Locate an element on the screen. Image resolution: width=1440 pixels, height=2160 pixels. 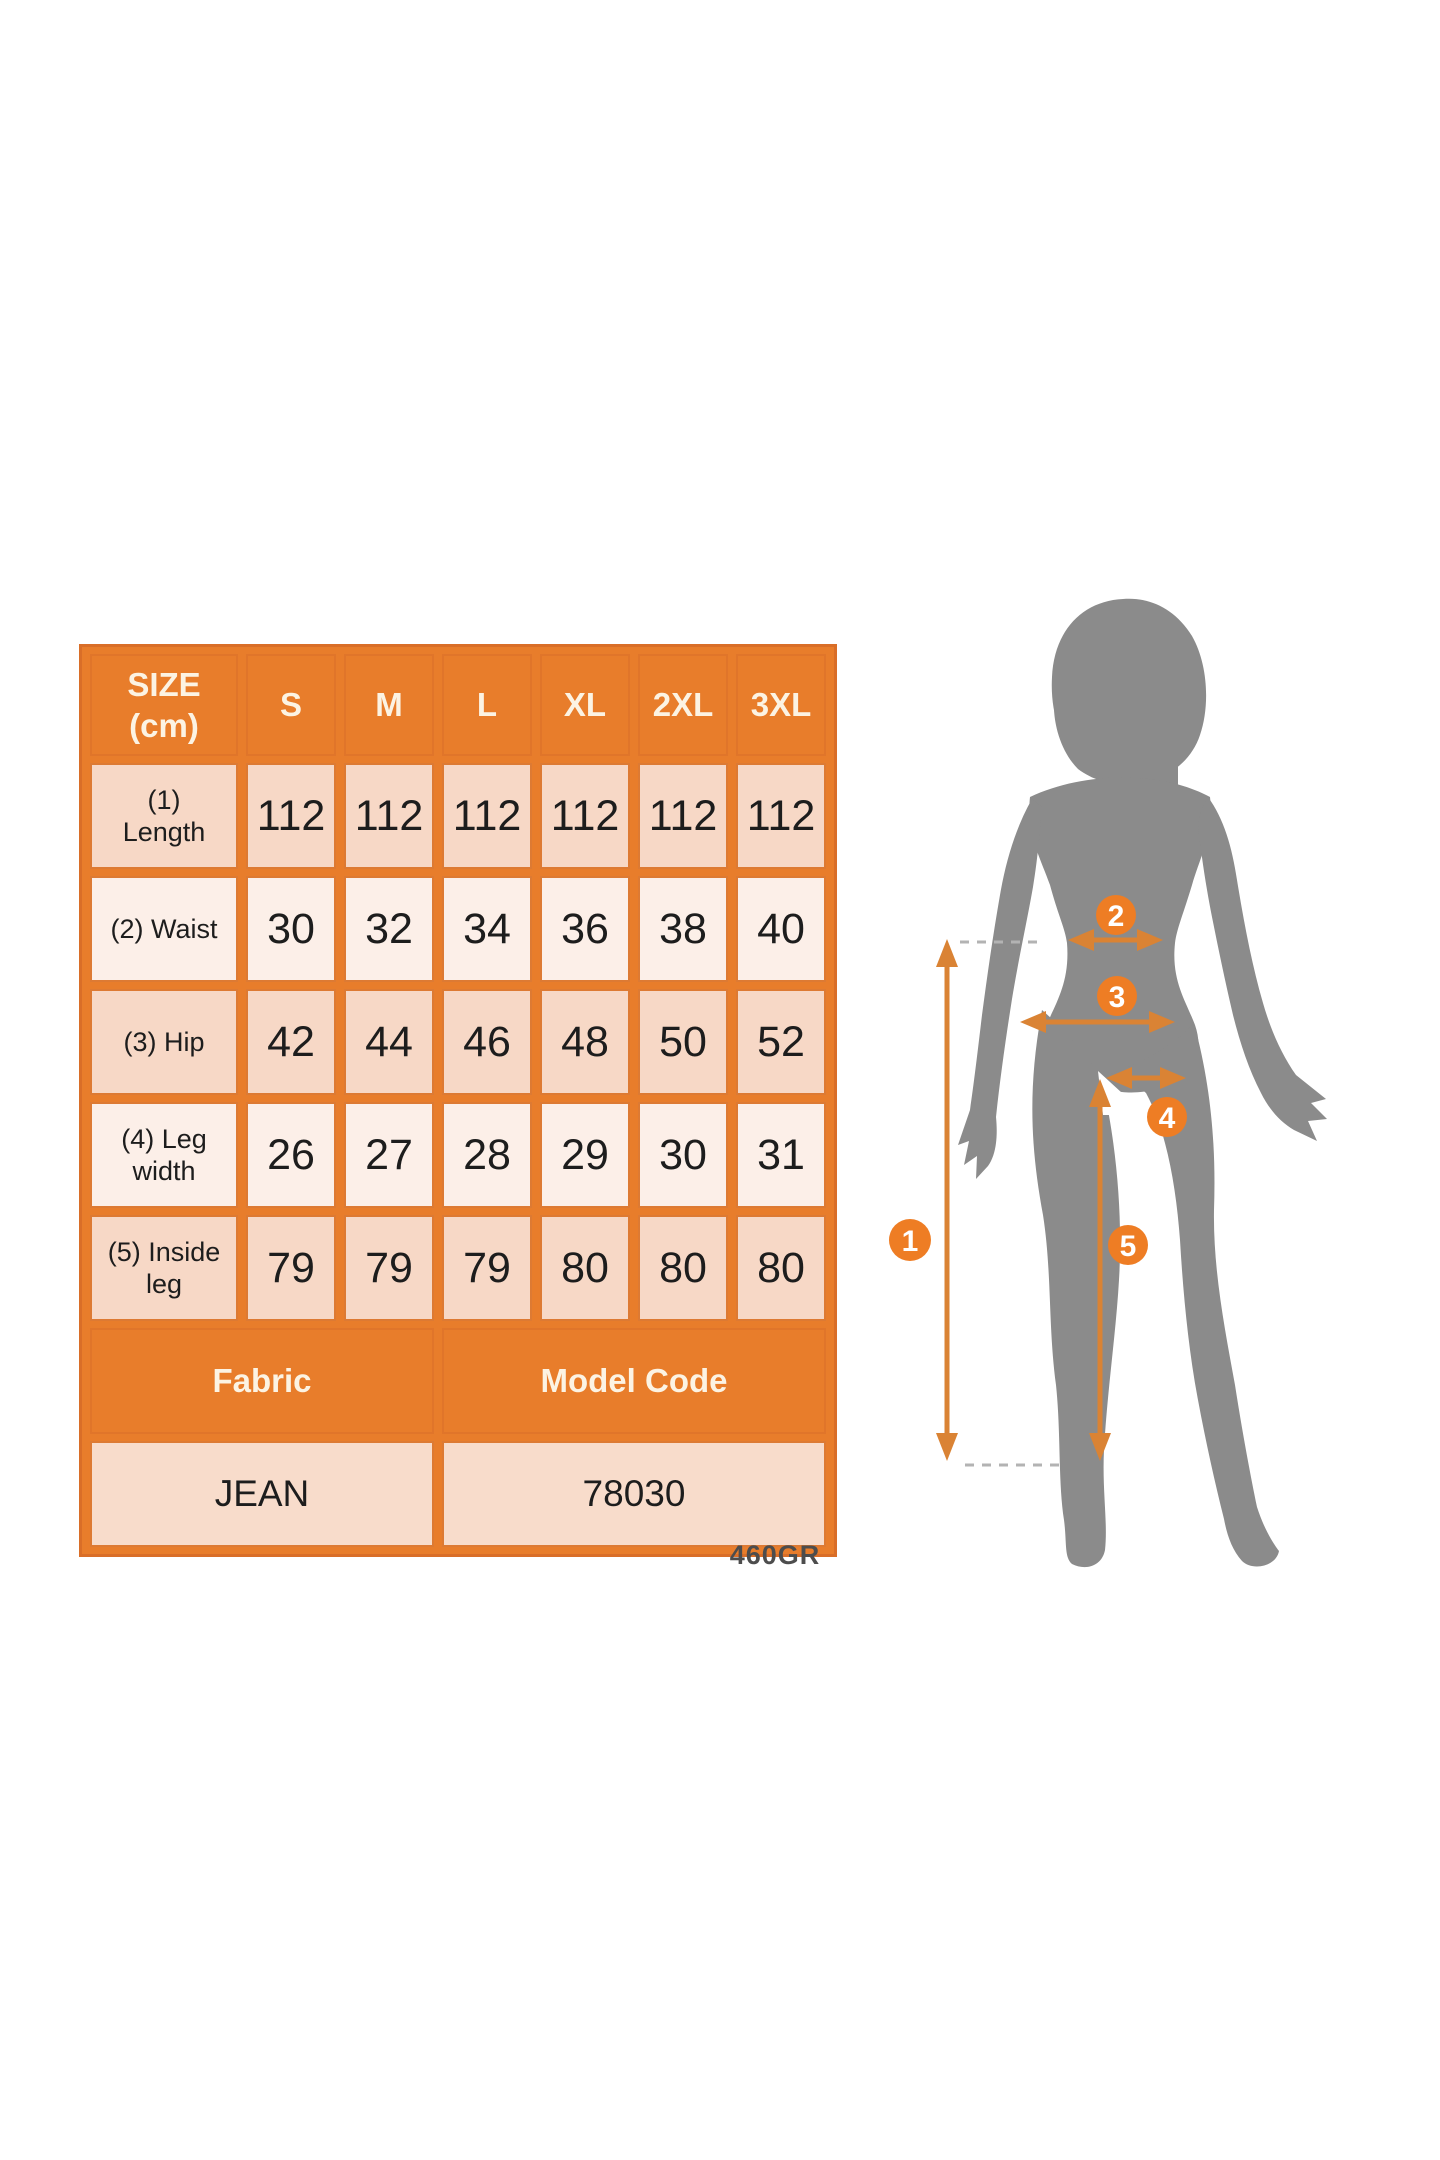
row-label-waist: (2) Waist is located at coordinates (164, 929).